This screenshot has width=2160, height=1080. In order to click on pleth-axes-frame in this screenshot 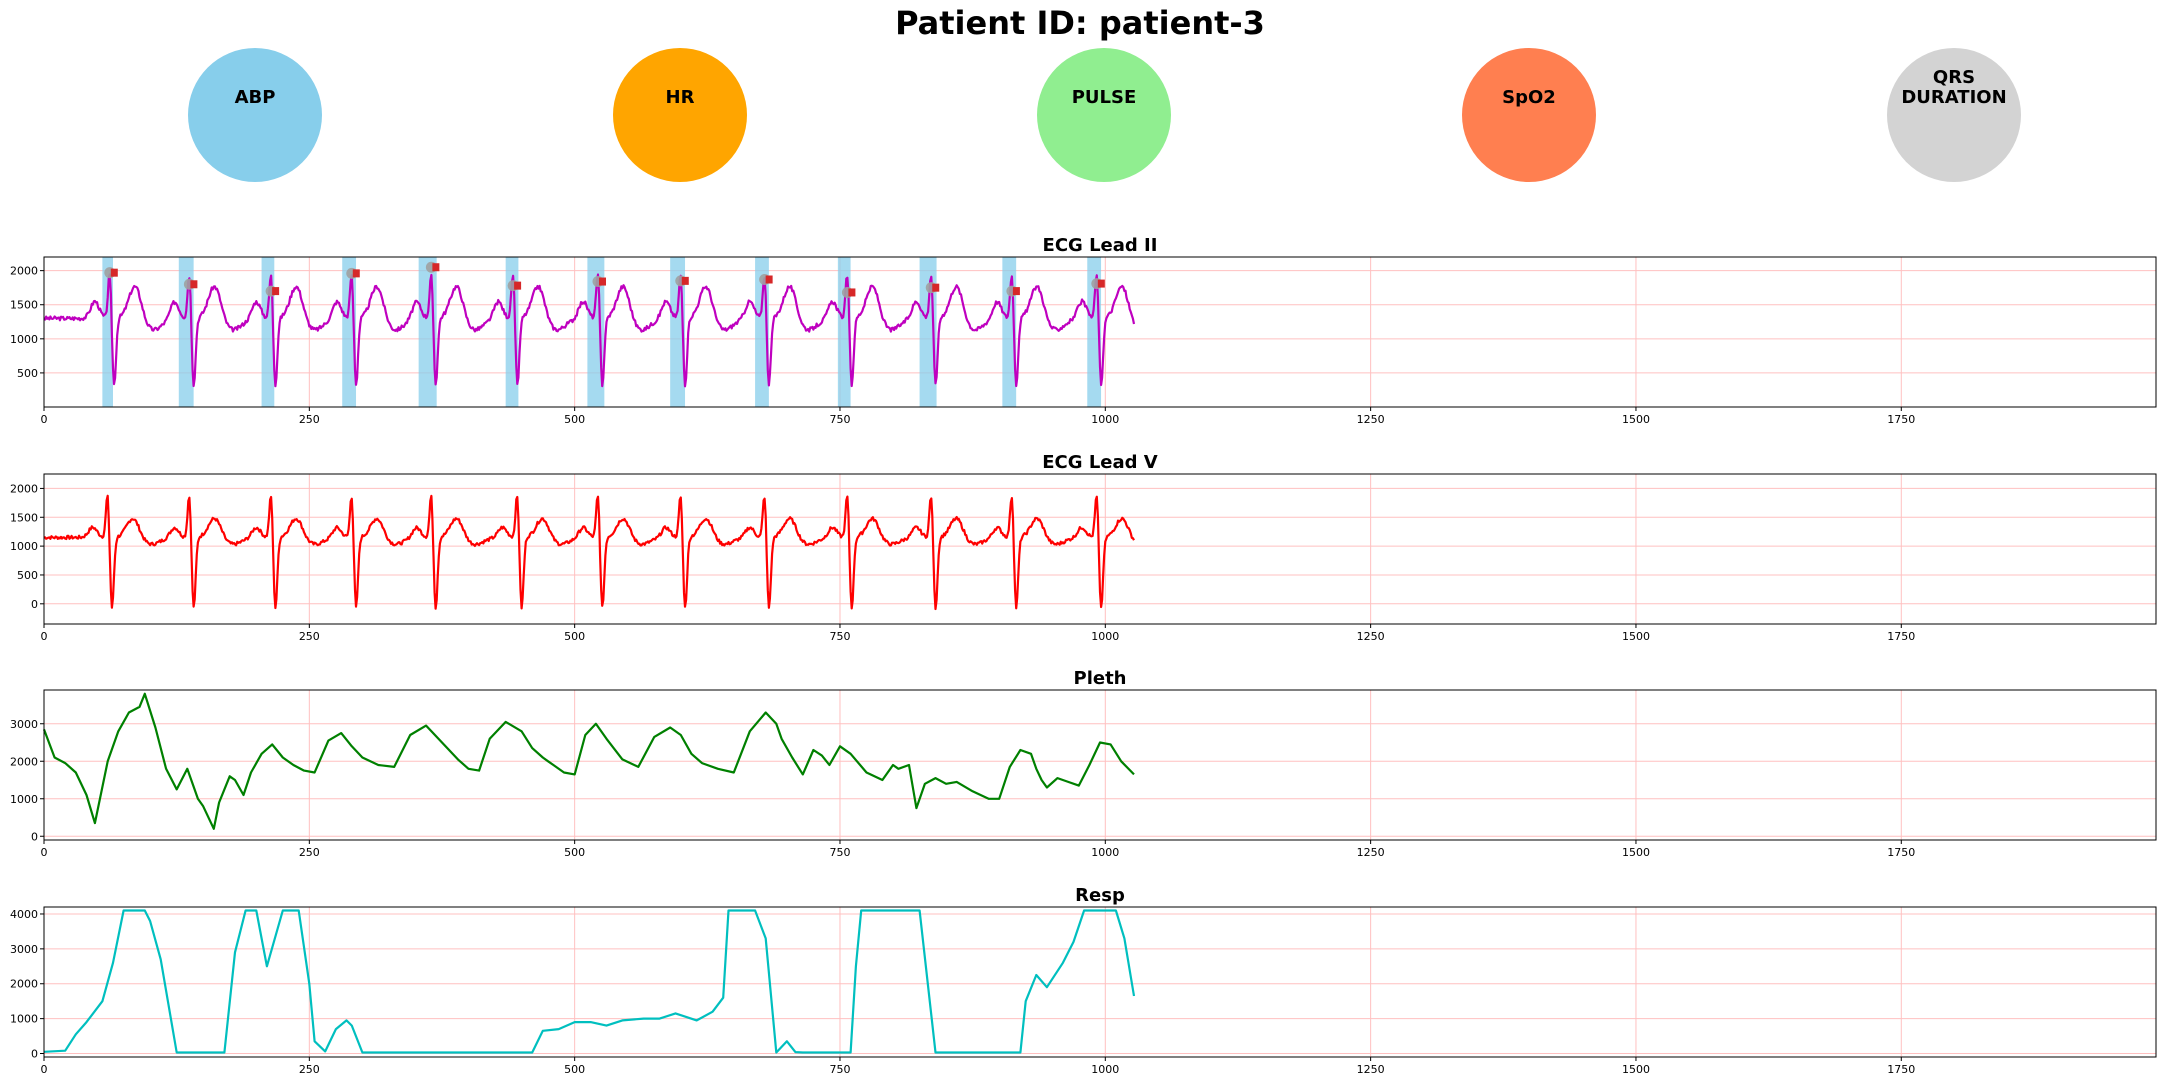, I will do `click(1100, 765)`.